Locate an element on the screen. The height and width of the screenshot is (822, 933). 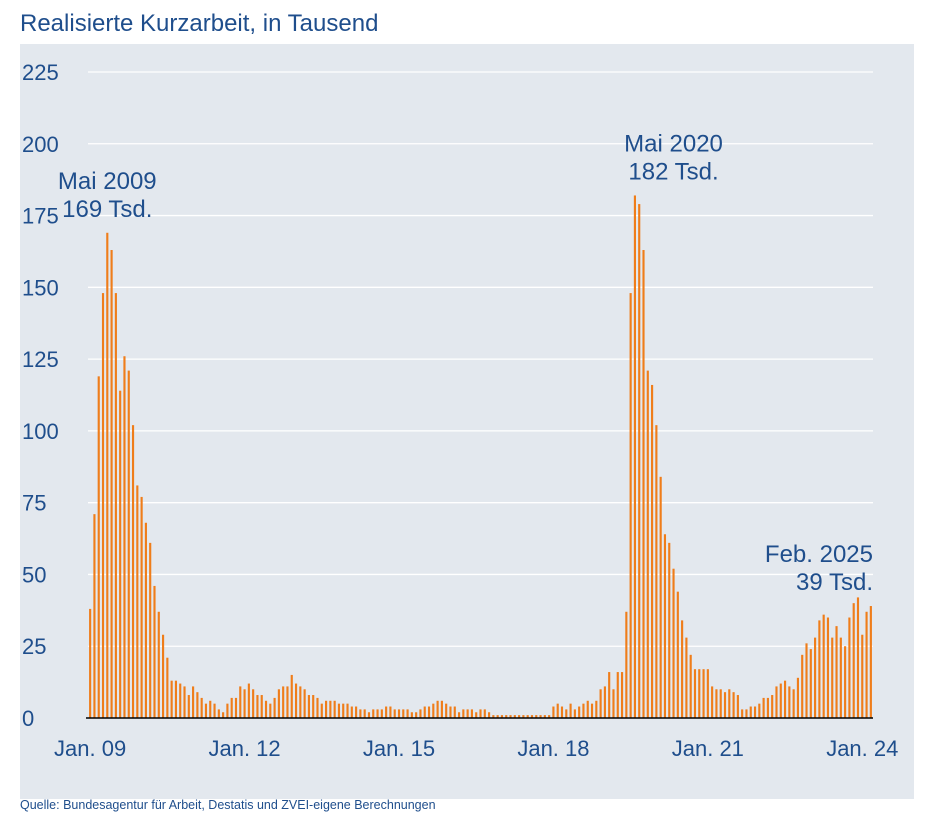
y-tick-label: 150 is located at coordinates (40, 287).